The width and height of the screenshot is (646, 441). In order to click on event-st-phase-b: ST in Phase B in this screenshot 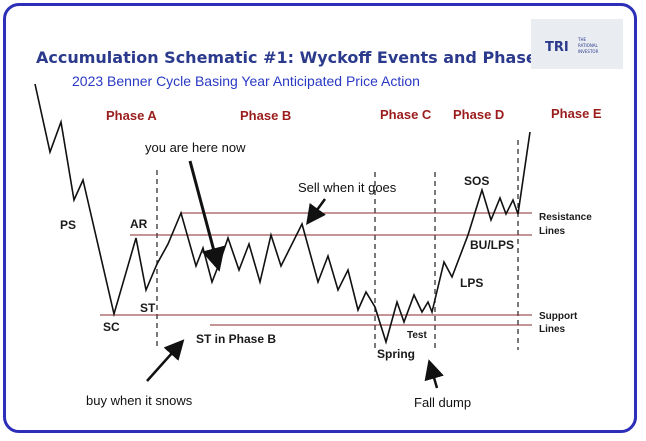, I will do `click(236, 339)`.